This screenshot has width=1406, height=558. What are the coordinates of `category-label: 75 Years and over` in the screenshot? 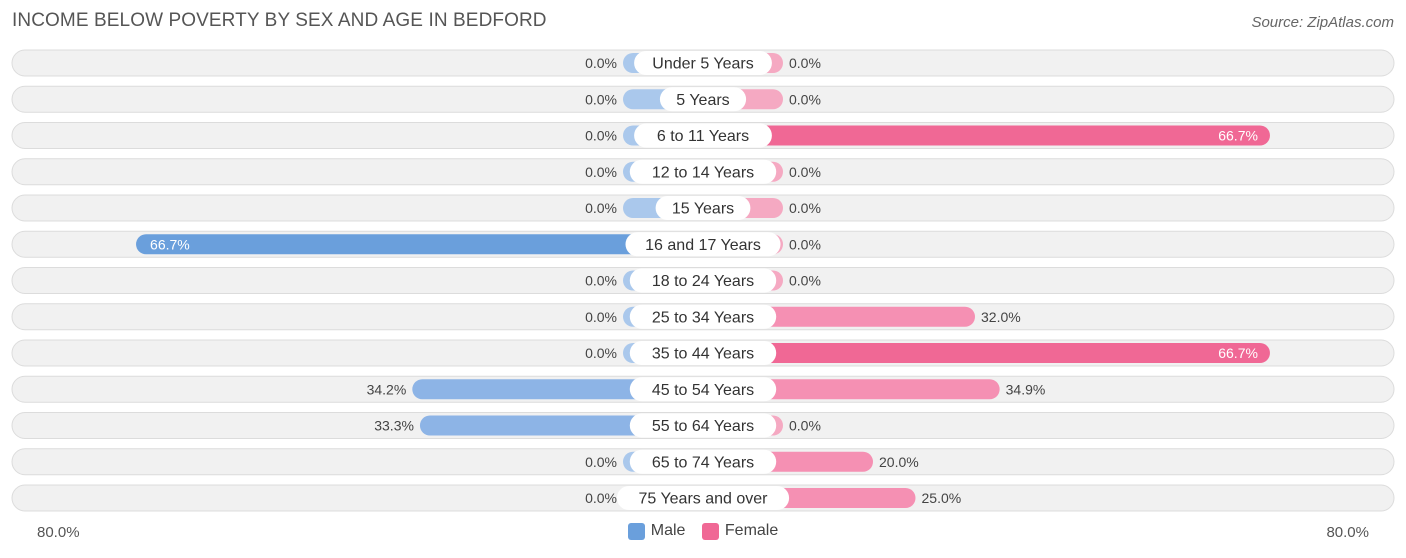 It's located at (704, 499).